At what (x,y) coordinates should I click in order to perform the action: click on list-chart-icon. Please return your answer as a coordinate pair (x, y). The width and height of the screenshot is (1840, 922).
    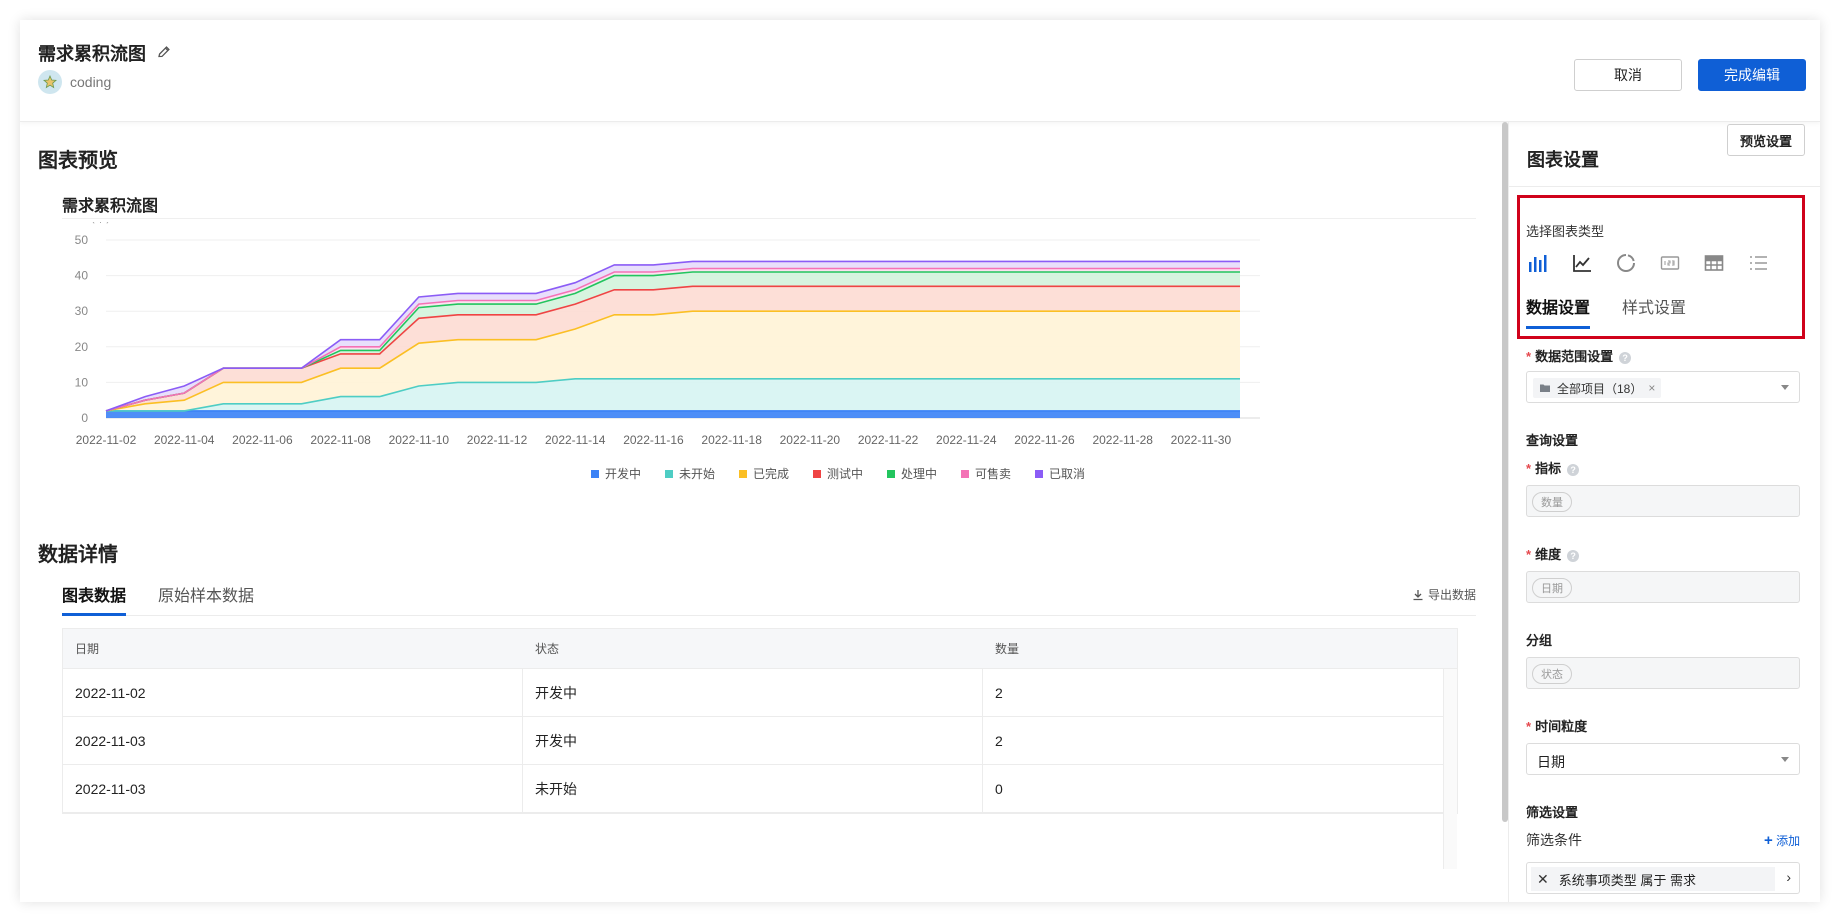
    Looking at the image, I should click on (1758, 263).